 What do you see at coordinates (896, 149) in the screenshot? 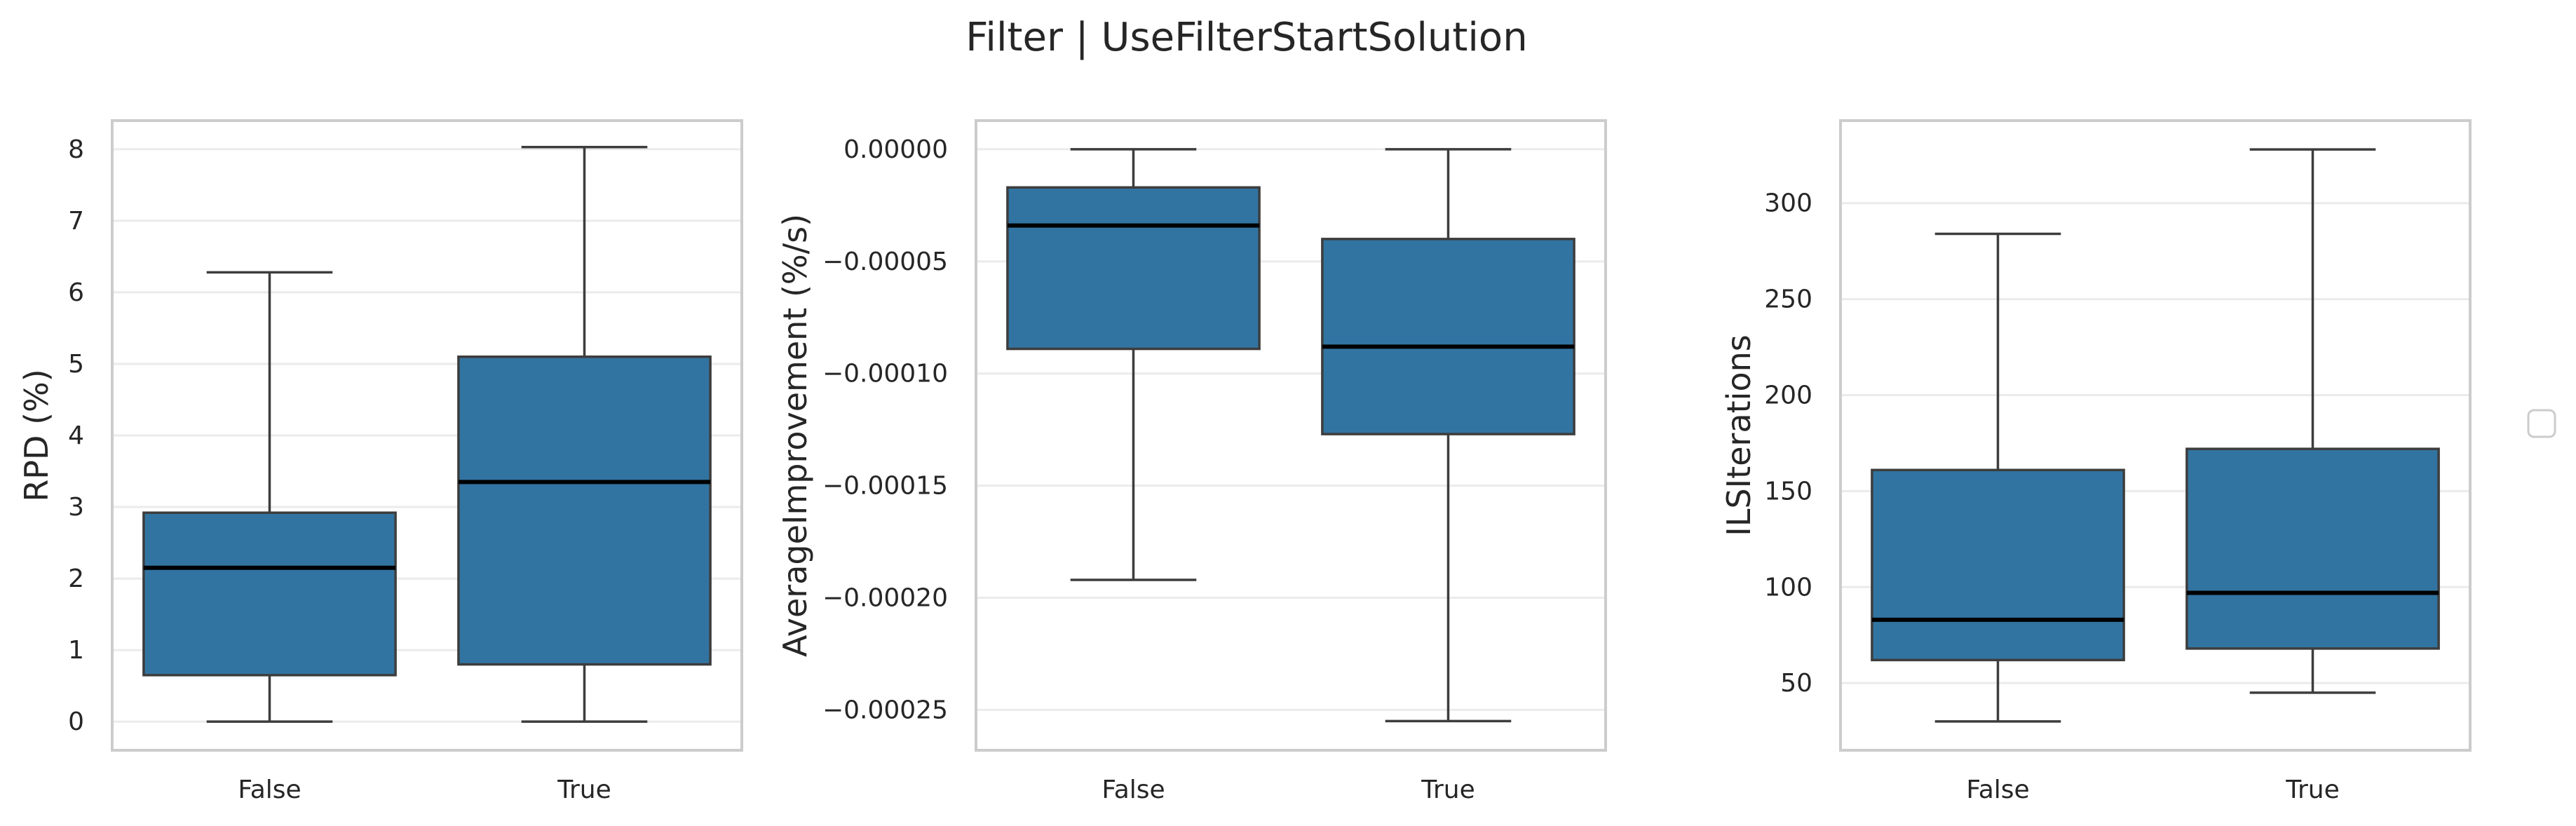
I see `y-tick-label: 0.00000` at bounding box center [896, 149].